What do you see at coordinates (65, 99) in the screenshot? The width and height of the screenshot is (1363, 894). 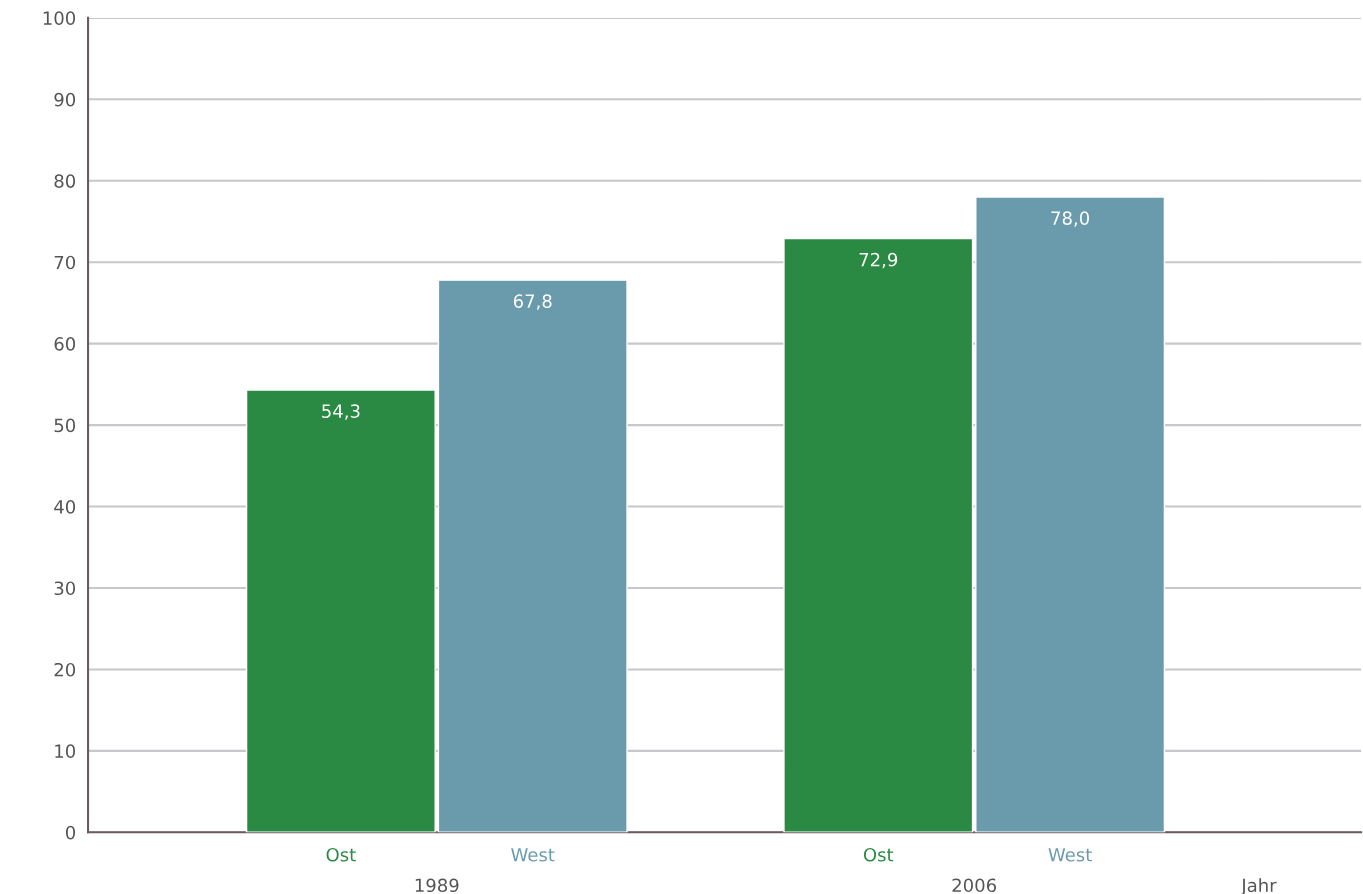 I see `y-tick-label: 90` at bounding box center [65, 99].